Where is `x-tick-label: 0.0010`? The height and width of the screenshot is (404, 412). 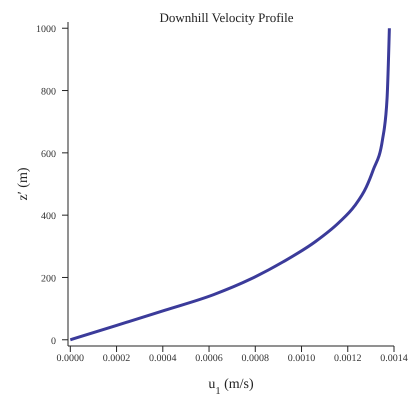
x-tick-label: 0.0010 is located at coordinates (302, 358).